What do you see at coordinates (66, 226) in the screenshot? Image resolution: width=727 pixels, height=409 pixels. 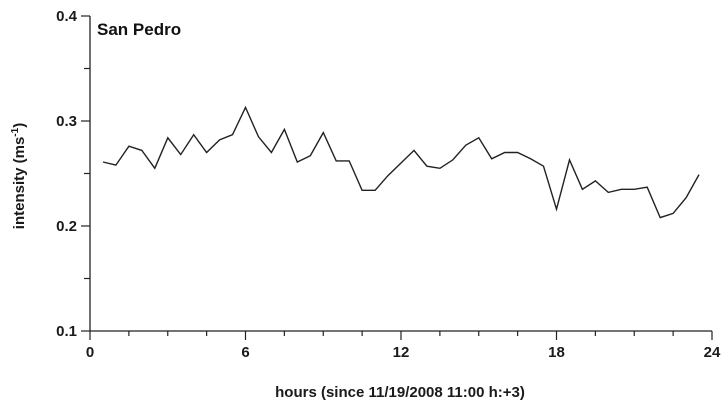 I see `y-tick-label: 0.2` at bounding box center [66, 226].